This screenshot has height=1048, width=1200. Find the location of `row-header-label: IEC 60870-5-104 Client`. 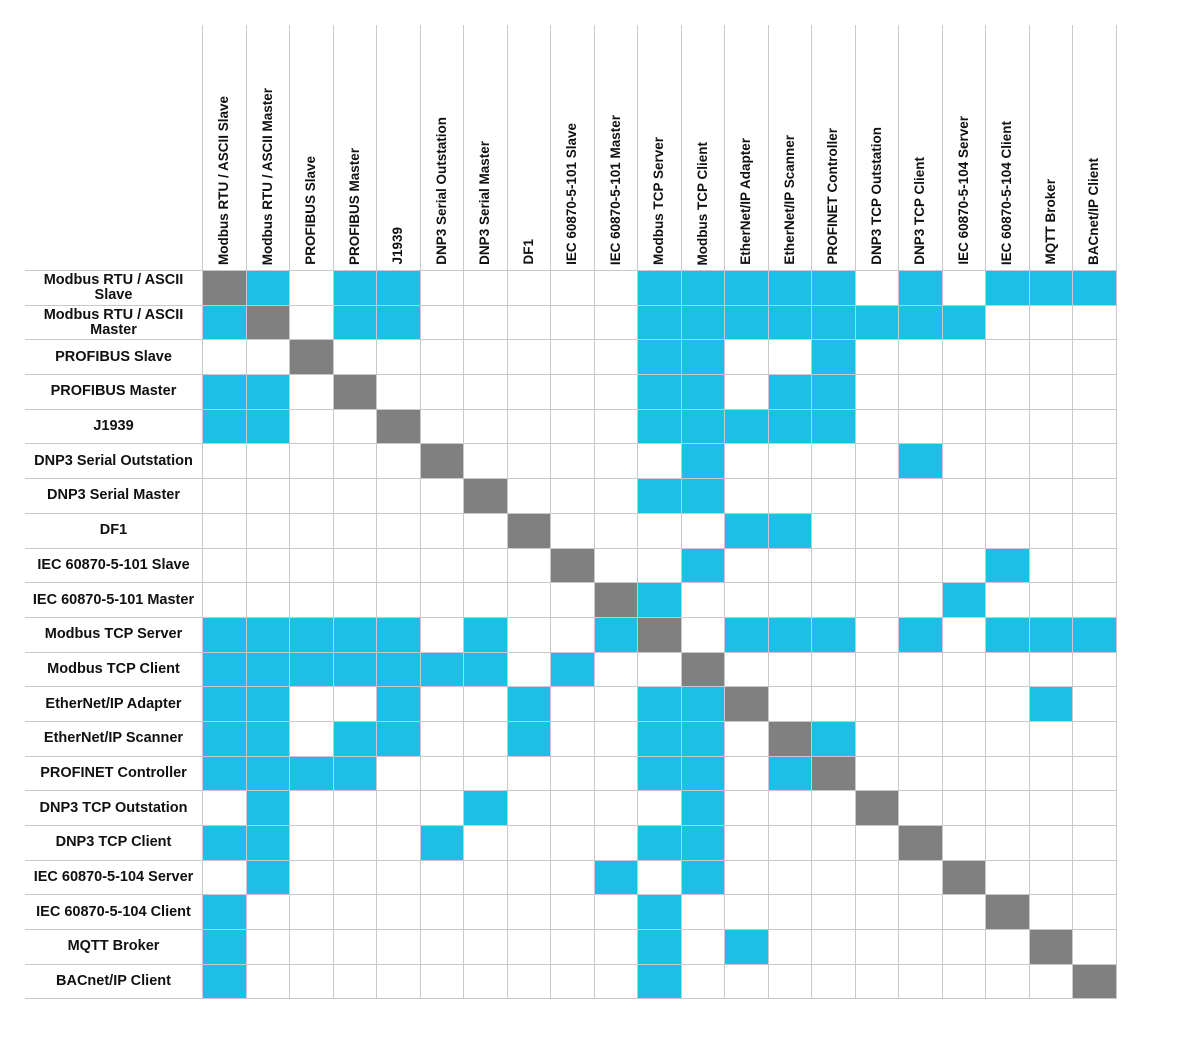

row-header-label: IEC 60870-5-104 Client is located at coordinates (114, 912).